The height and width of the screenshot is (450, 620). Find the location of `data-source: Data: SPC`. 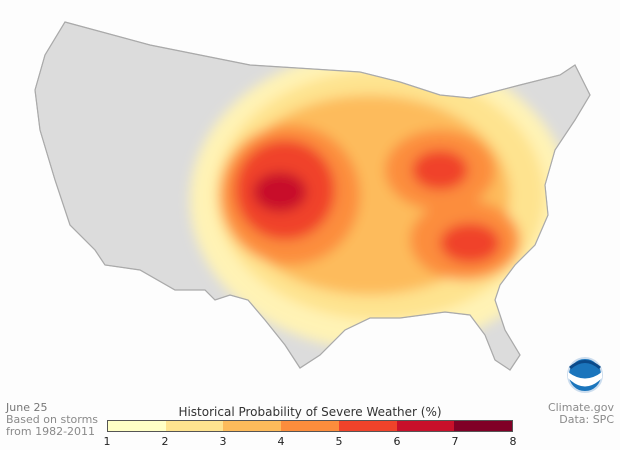

data-source: Data: SPC is located at coordinates (586, 419).